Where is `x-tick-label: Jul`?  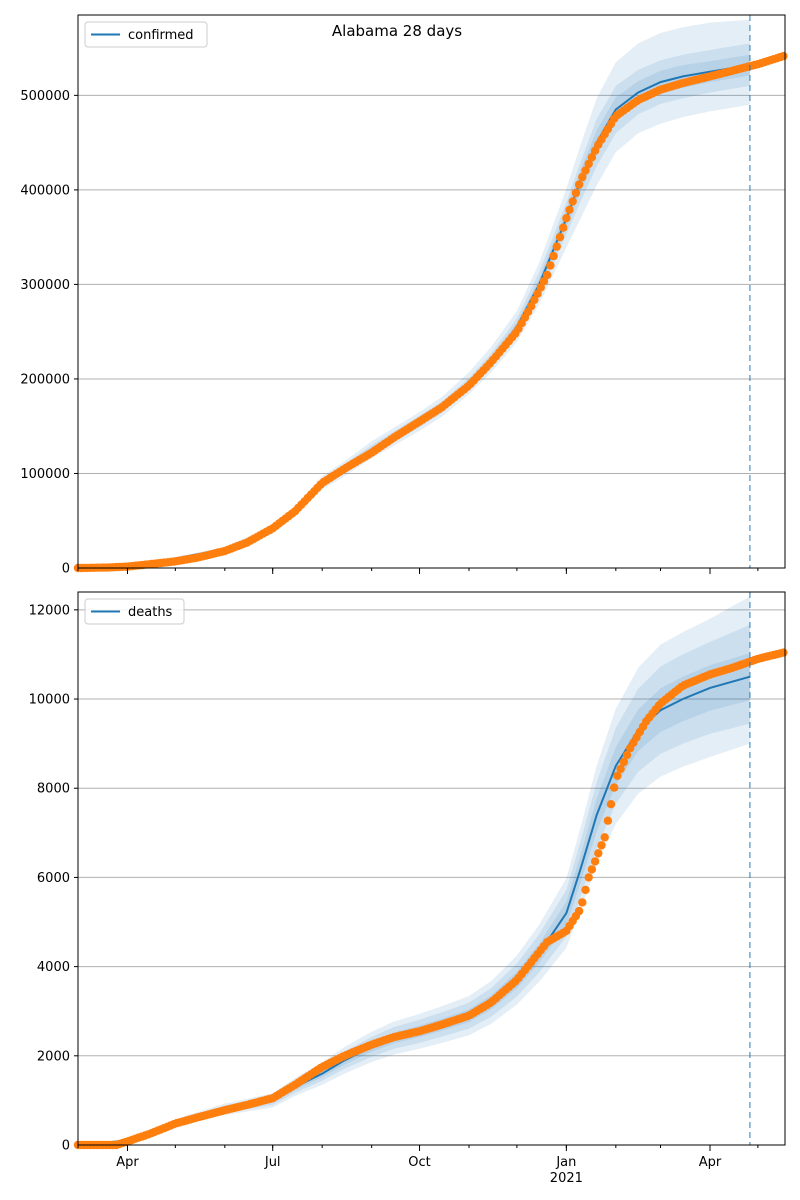 x-tick-label: Jul is located at coordinates (272, 1162).